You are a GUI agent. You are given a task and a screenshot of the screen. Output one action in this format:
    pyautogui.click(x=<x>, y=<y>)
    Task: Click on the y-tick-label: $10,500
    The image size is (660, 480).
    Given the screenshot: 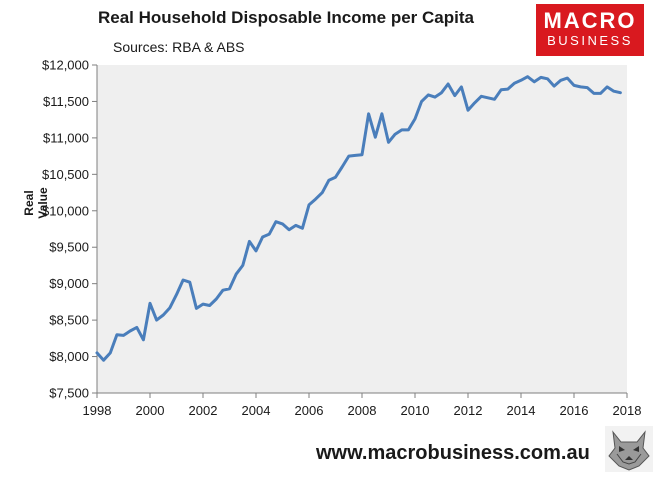 What is the action you would take?
    pyautogui.click(x=65, y=174)
    